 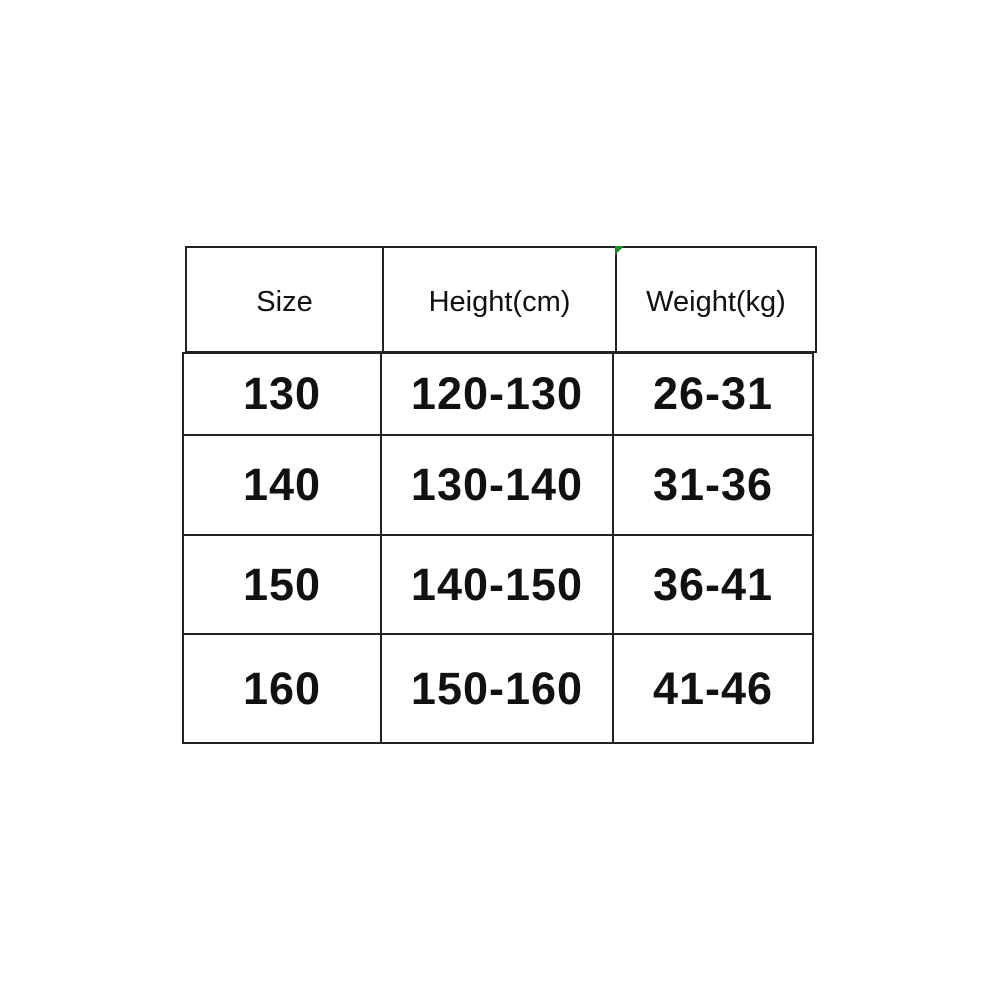 What do you see at coordinates (282, 394) in the screenshot?
I see `cell-size: 130` at bounding box center [282, 394].